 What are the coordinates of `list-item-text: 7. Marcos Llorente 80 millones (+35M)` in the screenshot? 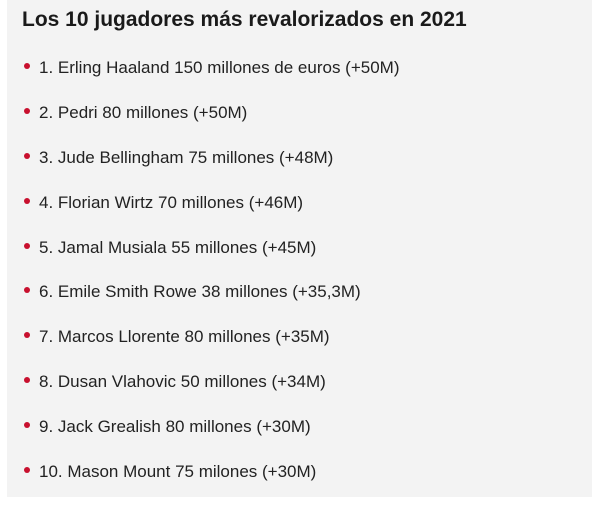 It's located at (184, 337).